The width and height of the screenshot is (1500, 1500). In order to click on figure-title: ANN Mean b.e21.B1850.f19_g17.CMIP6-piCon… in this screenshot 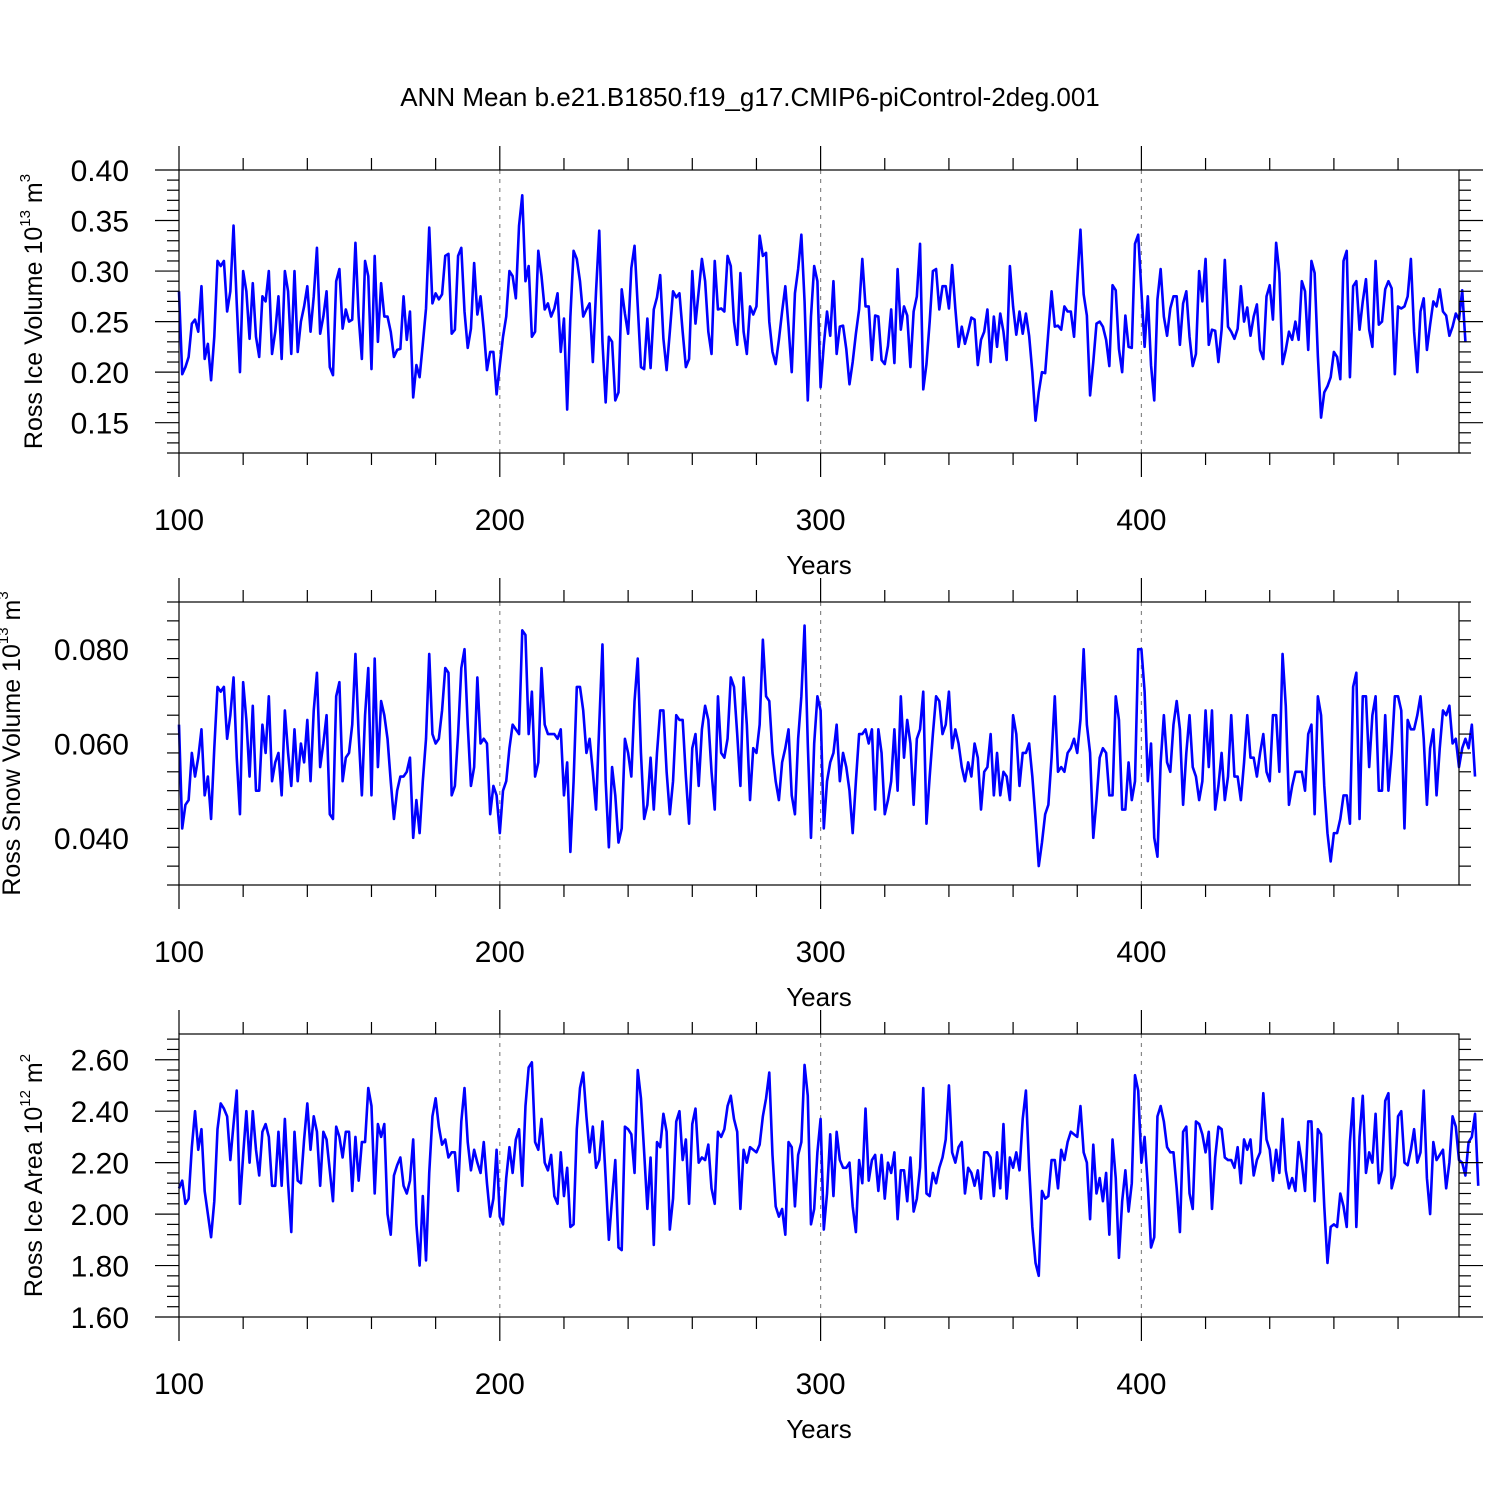, I will do `click(750, 97)`.